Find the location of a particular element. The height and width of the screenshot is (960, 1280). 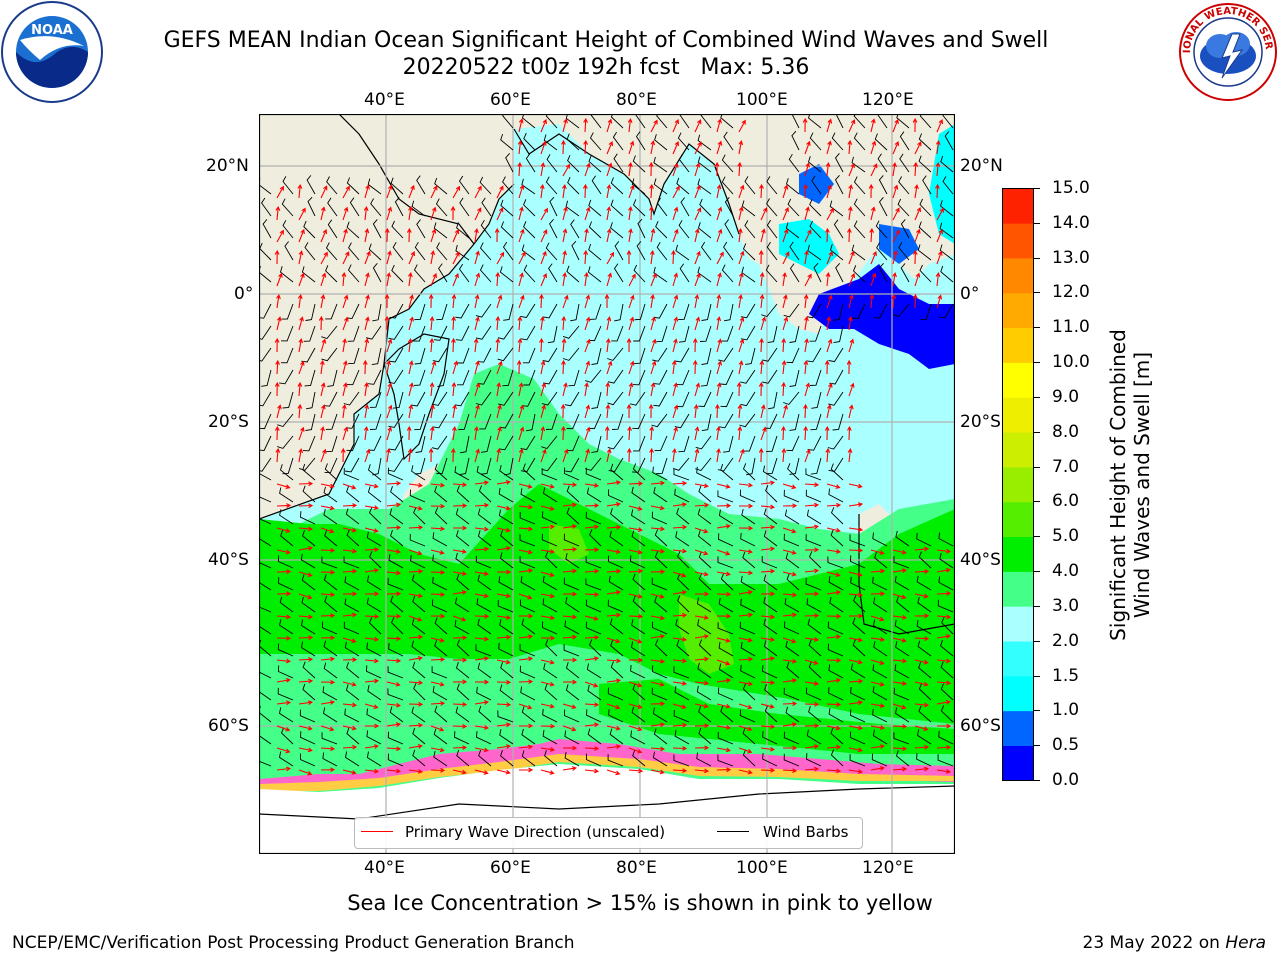

noaa-logo: NOAA is located at coordinates (52, 52).